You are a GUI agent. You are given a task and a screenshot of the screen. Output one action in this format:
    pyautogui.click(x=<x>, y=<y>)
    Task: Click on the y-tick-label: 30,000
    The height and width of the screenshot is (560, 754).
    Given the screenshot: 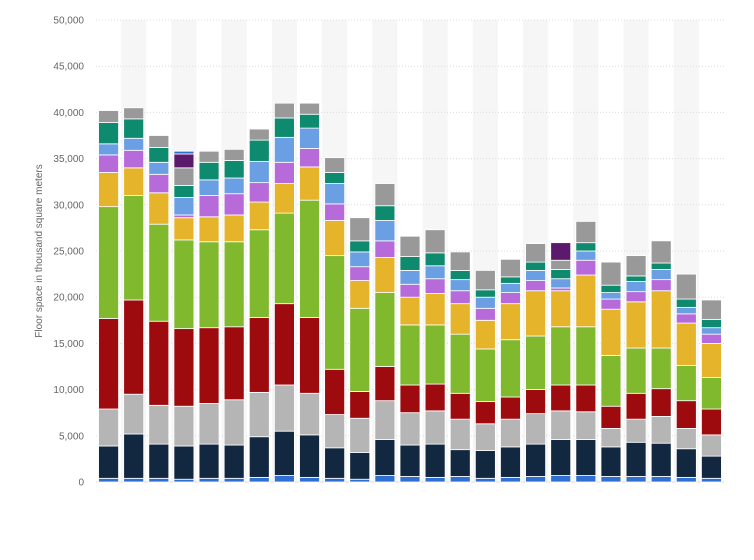 What is the action you would take?
    pyautogui.click(x=68, y=205)
    